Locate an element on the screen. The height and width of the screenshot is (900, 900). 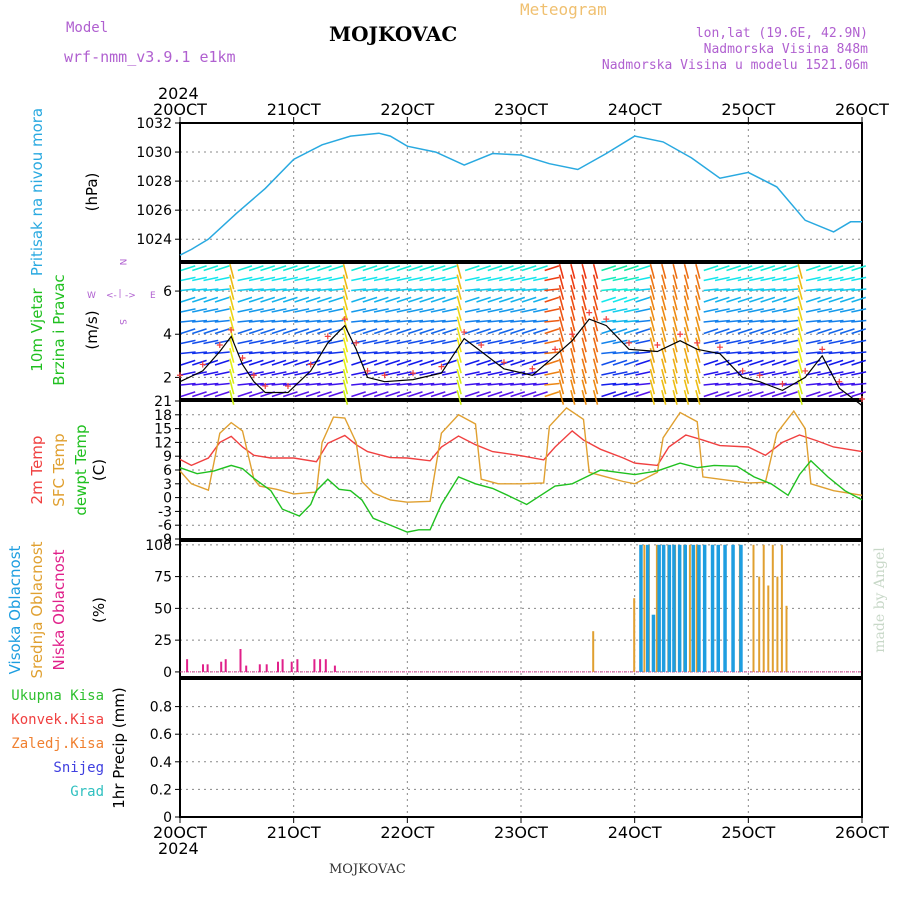
x-tick-label-bottom: 22OCT is located at coordinates (407, 832).